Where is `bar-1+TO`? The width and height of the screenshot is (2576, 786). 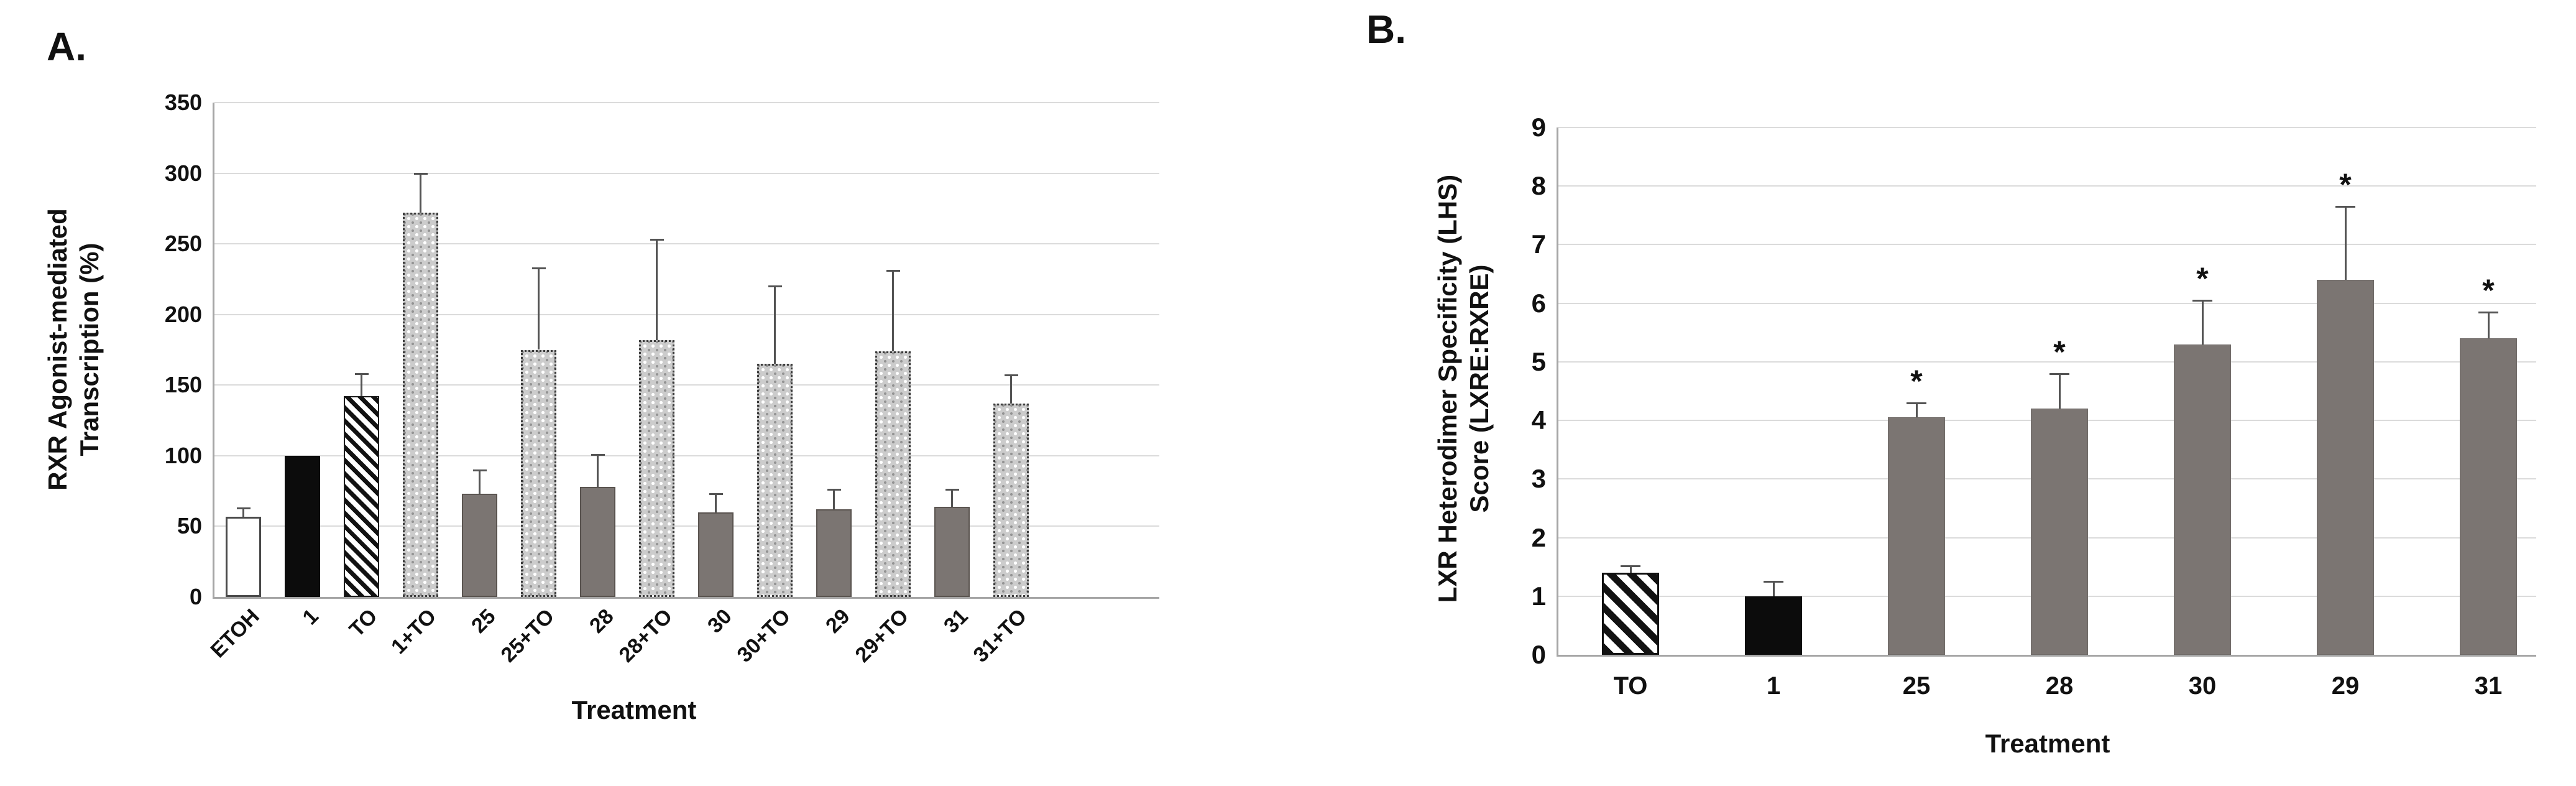
bar-1+TO is located at coordinates (420, 405).